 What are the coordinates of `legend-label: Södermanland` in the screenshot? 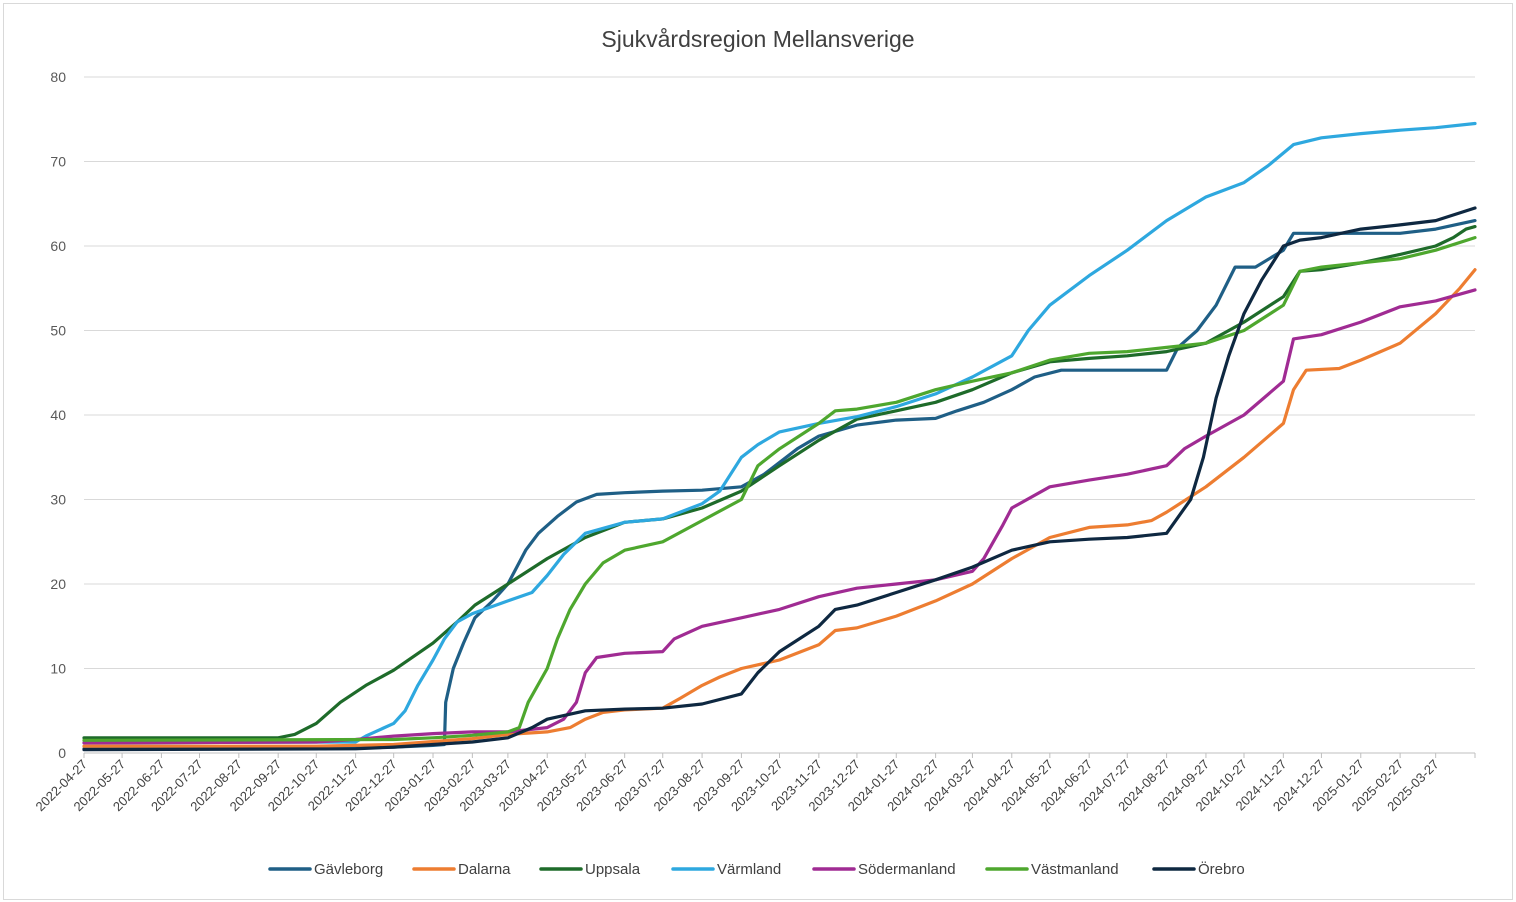 It's located at (907, 869).